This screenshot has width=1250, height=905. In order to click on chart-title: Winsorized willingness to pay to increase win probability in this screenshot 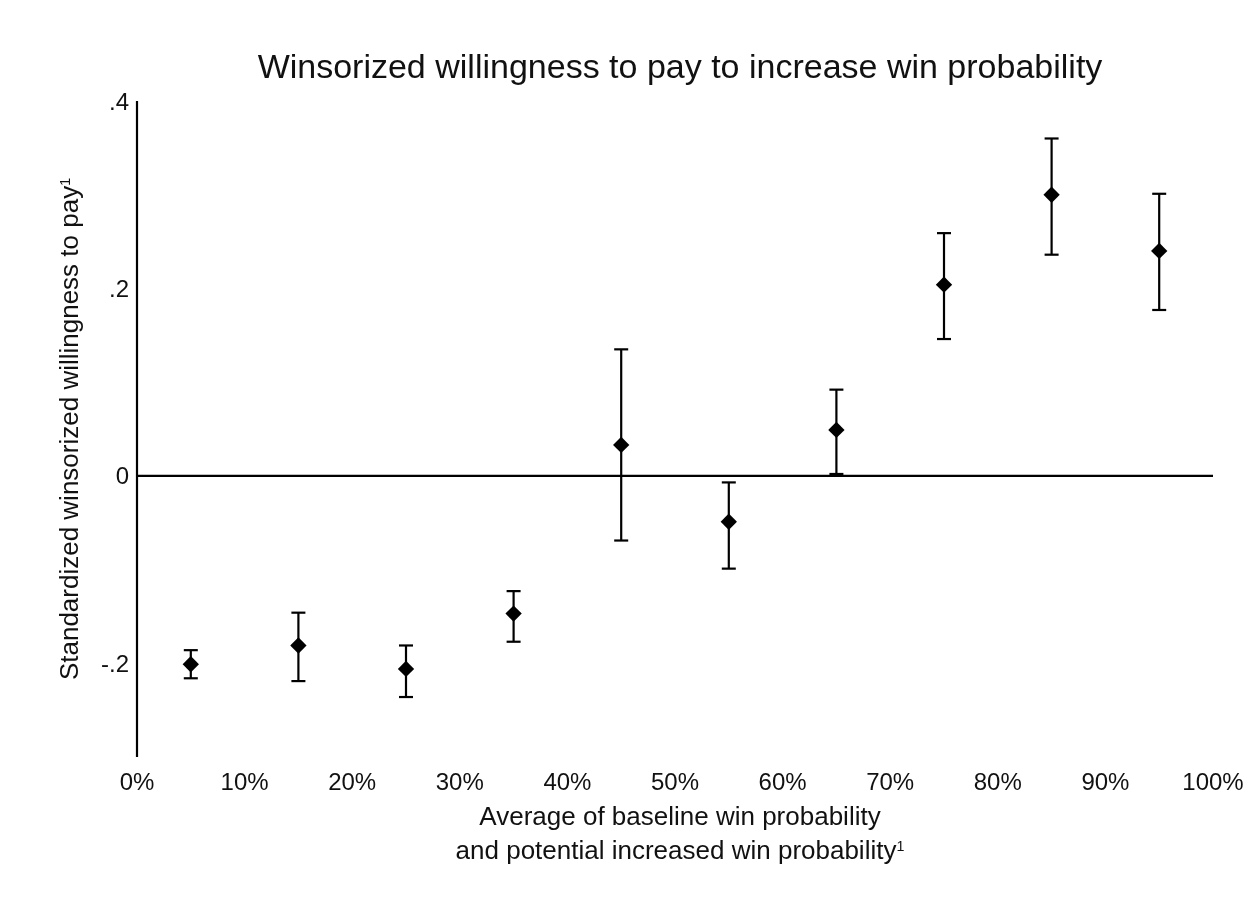, I will do `click(680, 66)`.